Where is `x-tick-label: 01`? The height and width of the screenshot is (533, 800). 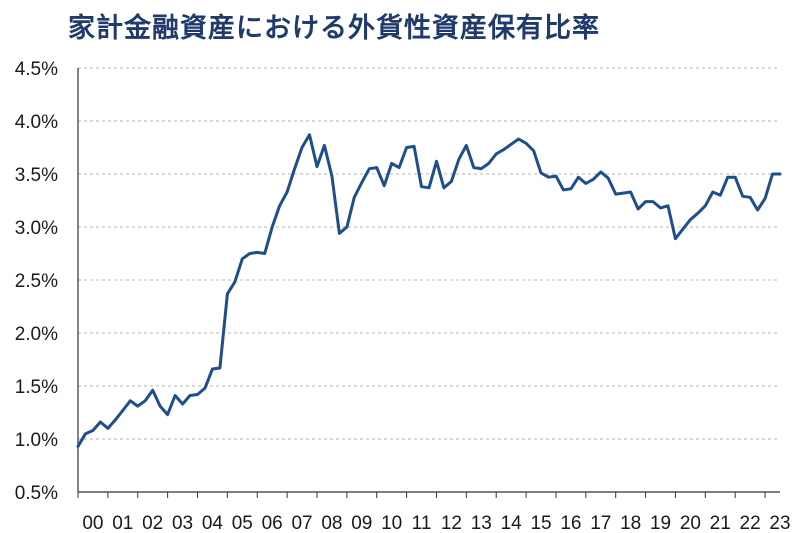
x-tick-label: 01 is located at coordinates (122, 523).